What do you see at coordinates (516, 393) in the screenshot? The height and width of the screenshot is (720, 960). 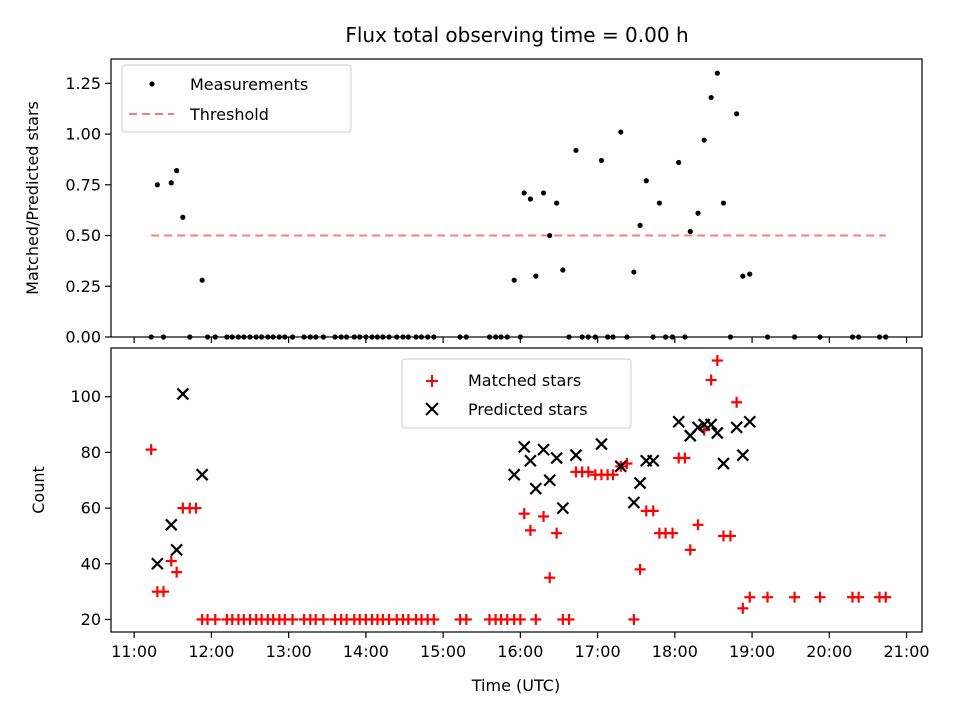 I see `bottom-legend-box` at bounding box center [516, 393].